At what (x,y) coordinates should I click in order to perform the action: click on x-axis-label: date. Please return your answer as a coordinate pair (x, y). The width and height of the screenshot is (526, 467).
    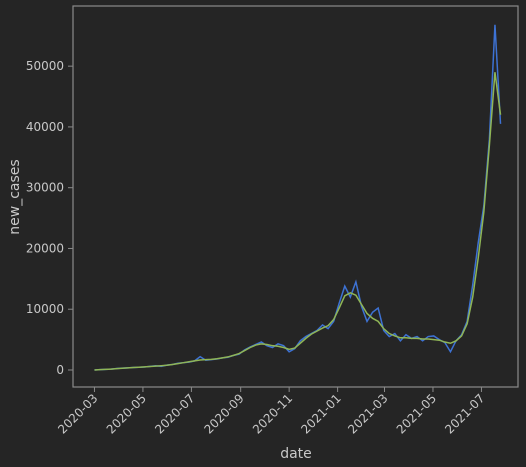
    Looking at the image, I should click on (296, 454).